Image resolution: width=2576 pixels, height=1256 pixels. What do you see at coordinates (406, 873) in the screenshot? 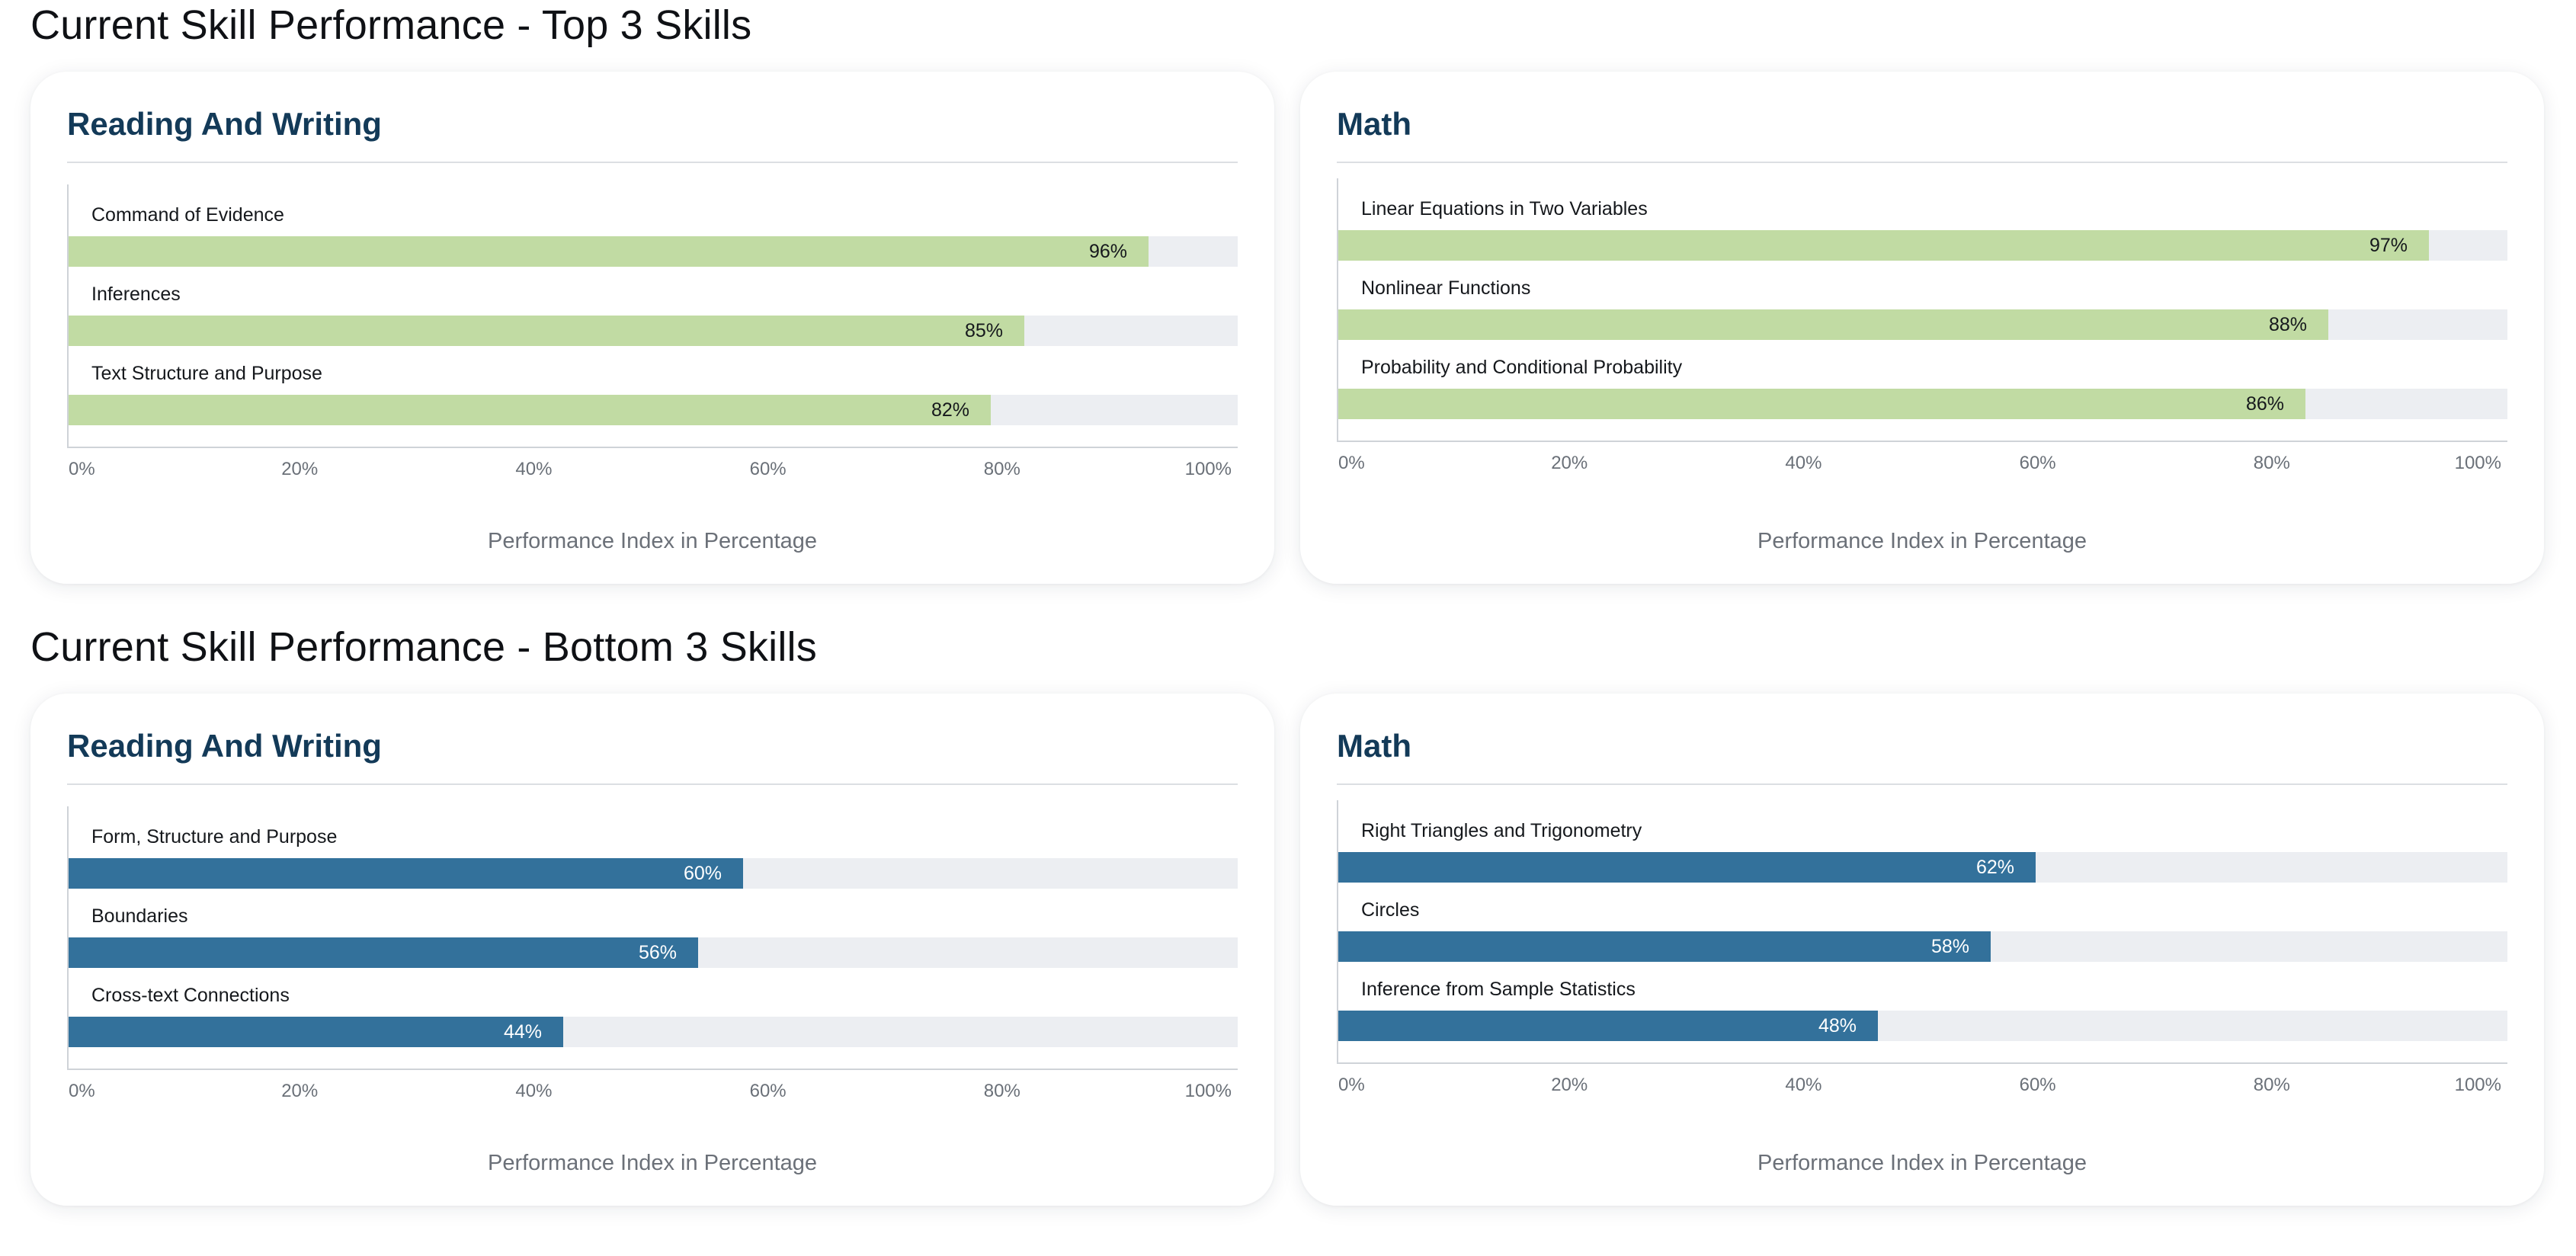
I see `bar-form-structure-and-purpose` at bounding box center [406, 873].